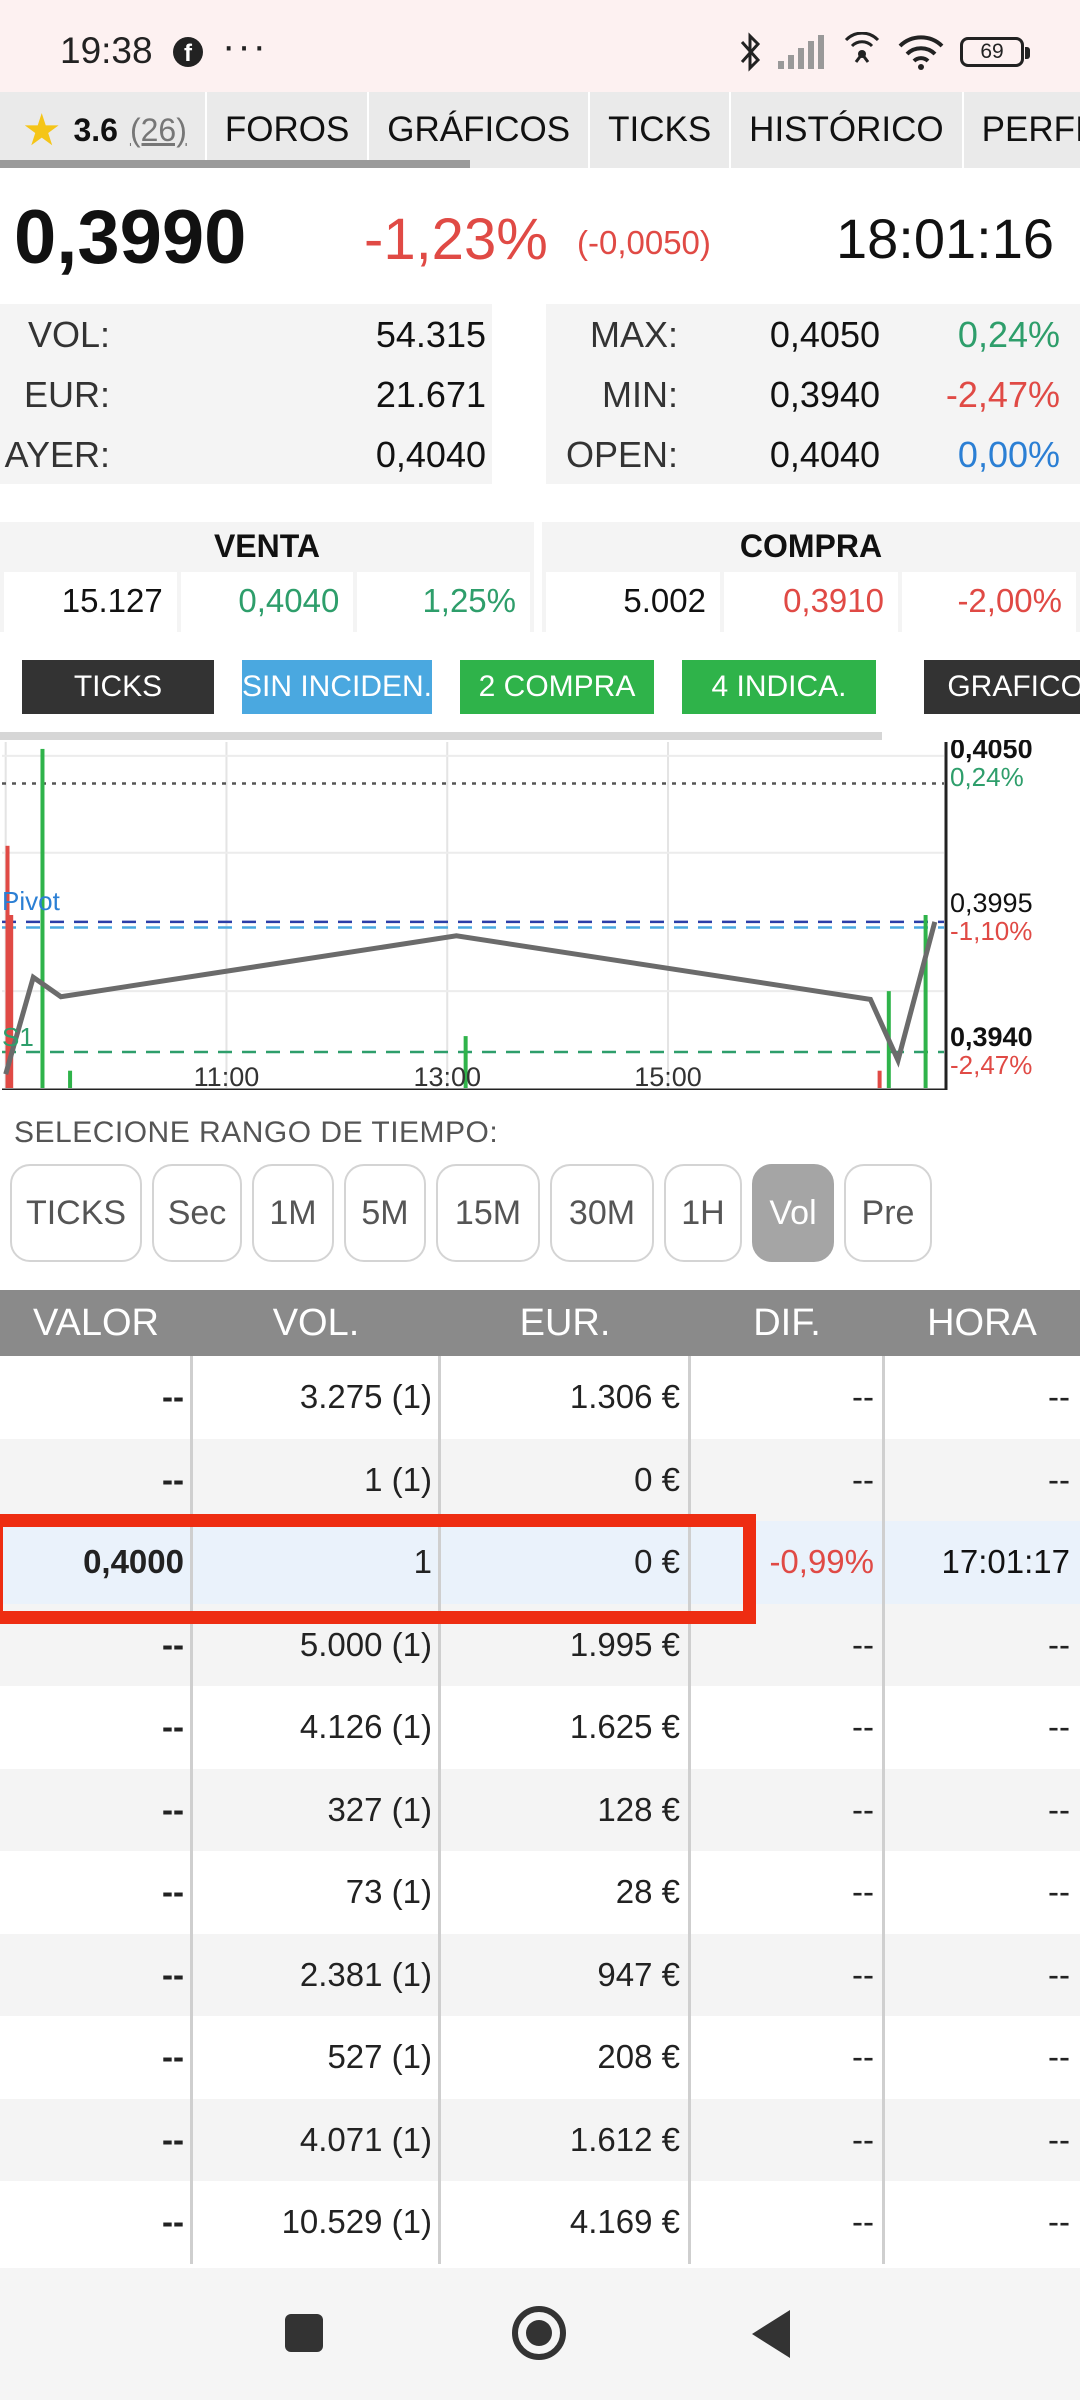 The width and height of the screenshot is (1080, 2400). Describe the element at coordinates (847, 130) in the screenshot. I see `tab-historico: HISTÓRICO` at that location.